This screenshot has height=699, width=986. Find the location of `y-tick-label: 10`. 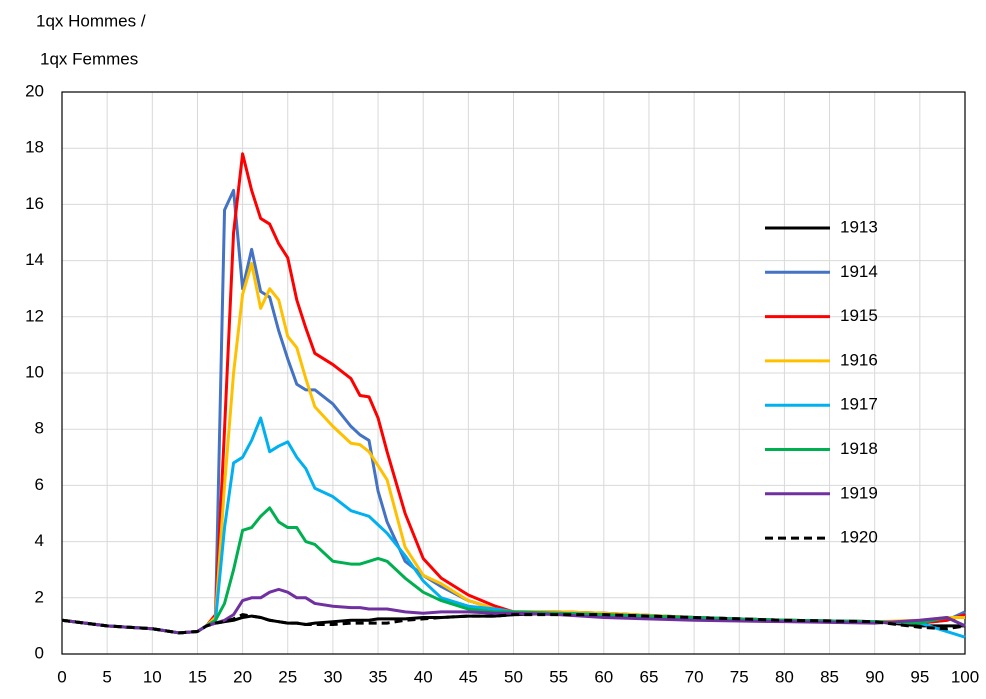

y-tick-label: 10 is located at coordinates (34, 371).